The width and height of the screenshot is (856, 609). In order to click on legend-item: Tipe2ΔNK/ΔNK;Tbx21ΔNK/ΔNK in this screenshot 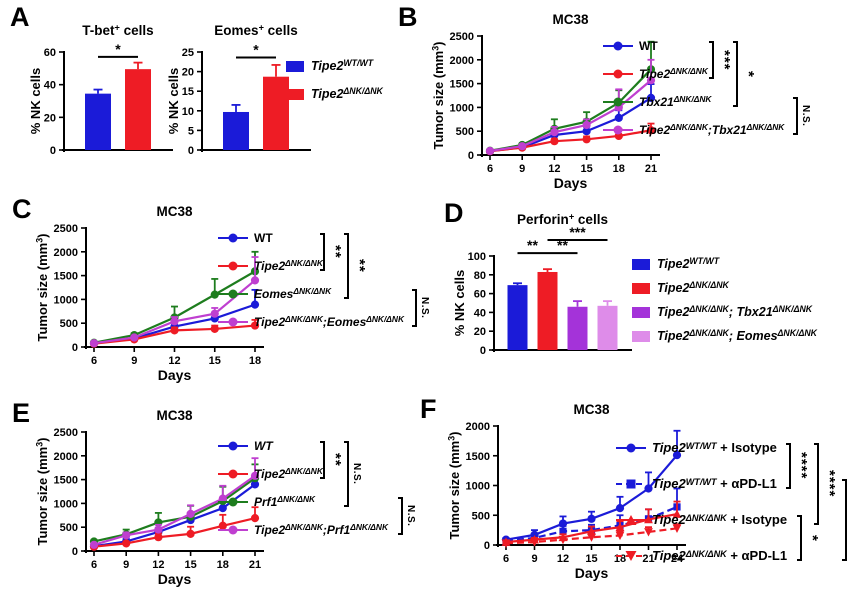, I will do `click(693, 130)`.